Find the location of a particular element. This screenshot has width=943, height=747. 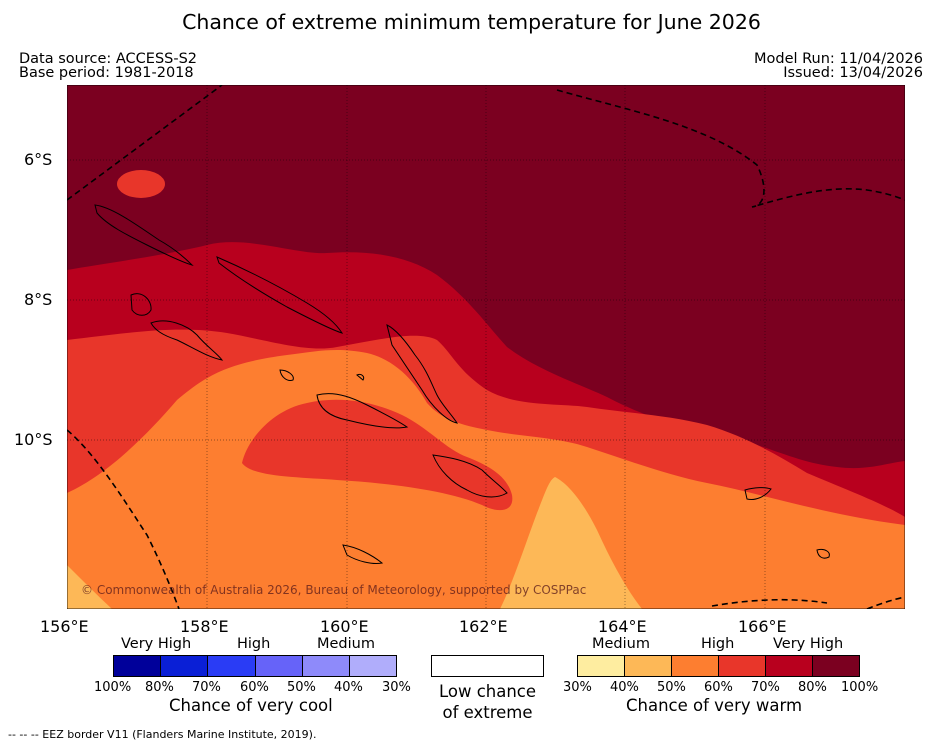

cool-pct-50: 50% is located at coordinates (301, 687).